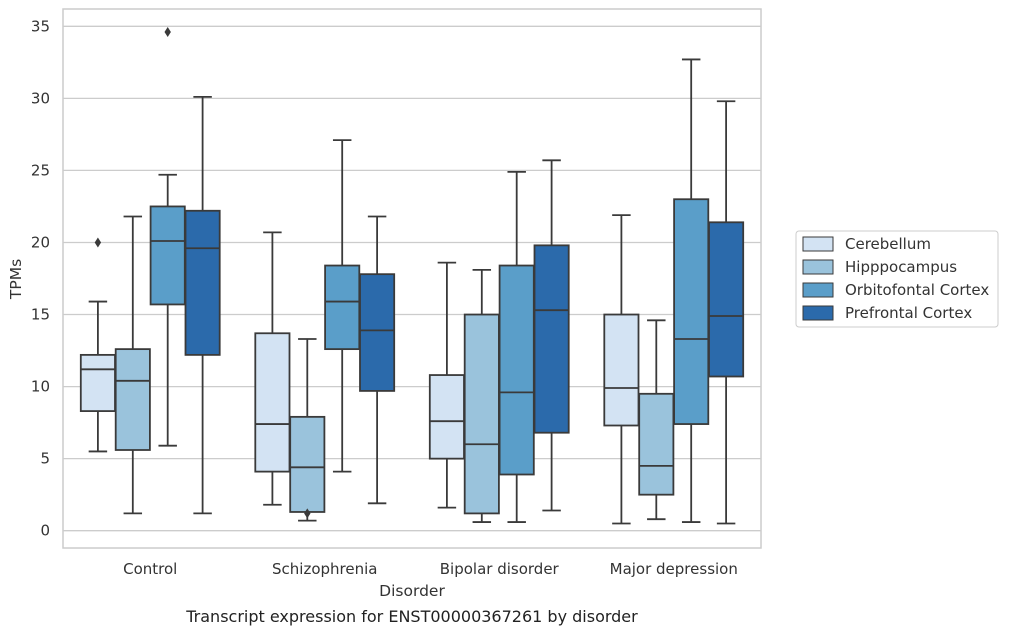  I want to click on y-tick-labels: 0 5 10 15 20 25 30 35, so click(40, 278).